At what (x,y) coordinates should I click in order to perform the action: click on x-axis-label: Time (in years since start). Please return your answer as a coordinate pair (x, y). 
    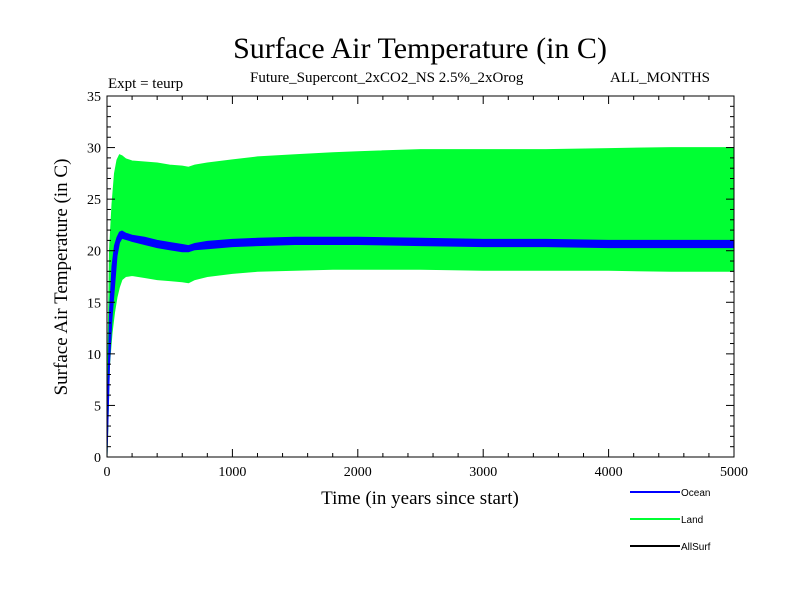
    Looking at the image, I should click on (420, 498).